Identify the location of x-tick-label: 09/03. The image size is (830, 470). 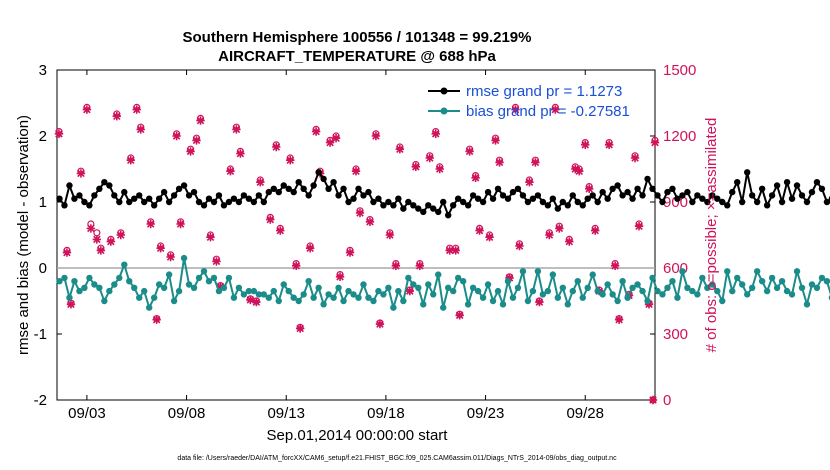
(87, 413).